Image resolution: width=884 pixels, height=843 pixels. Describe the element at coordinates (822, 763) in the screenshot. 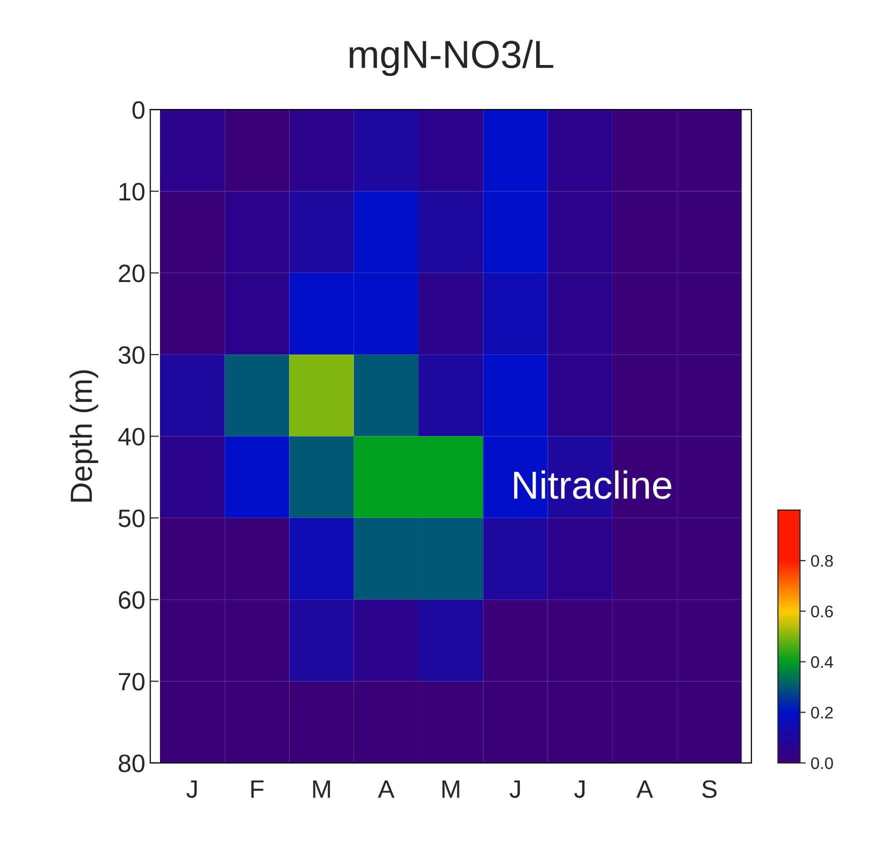

I see `color-bar-label: 0.0` at that location.